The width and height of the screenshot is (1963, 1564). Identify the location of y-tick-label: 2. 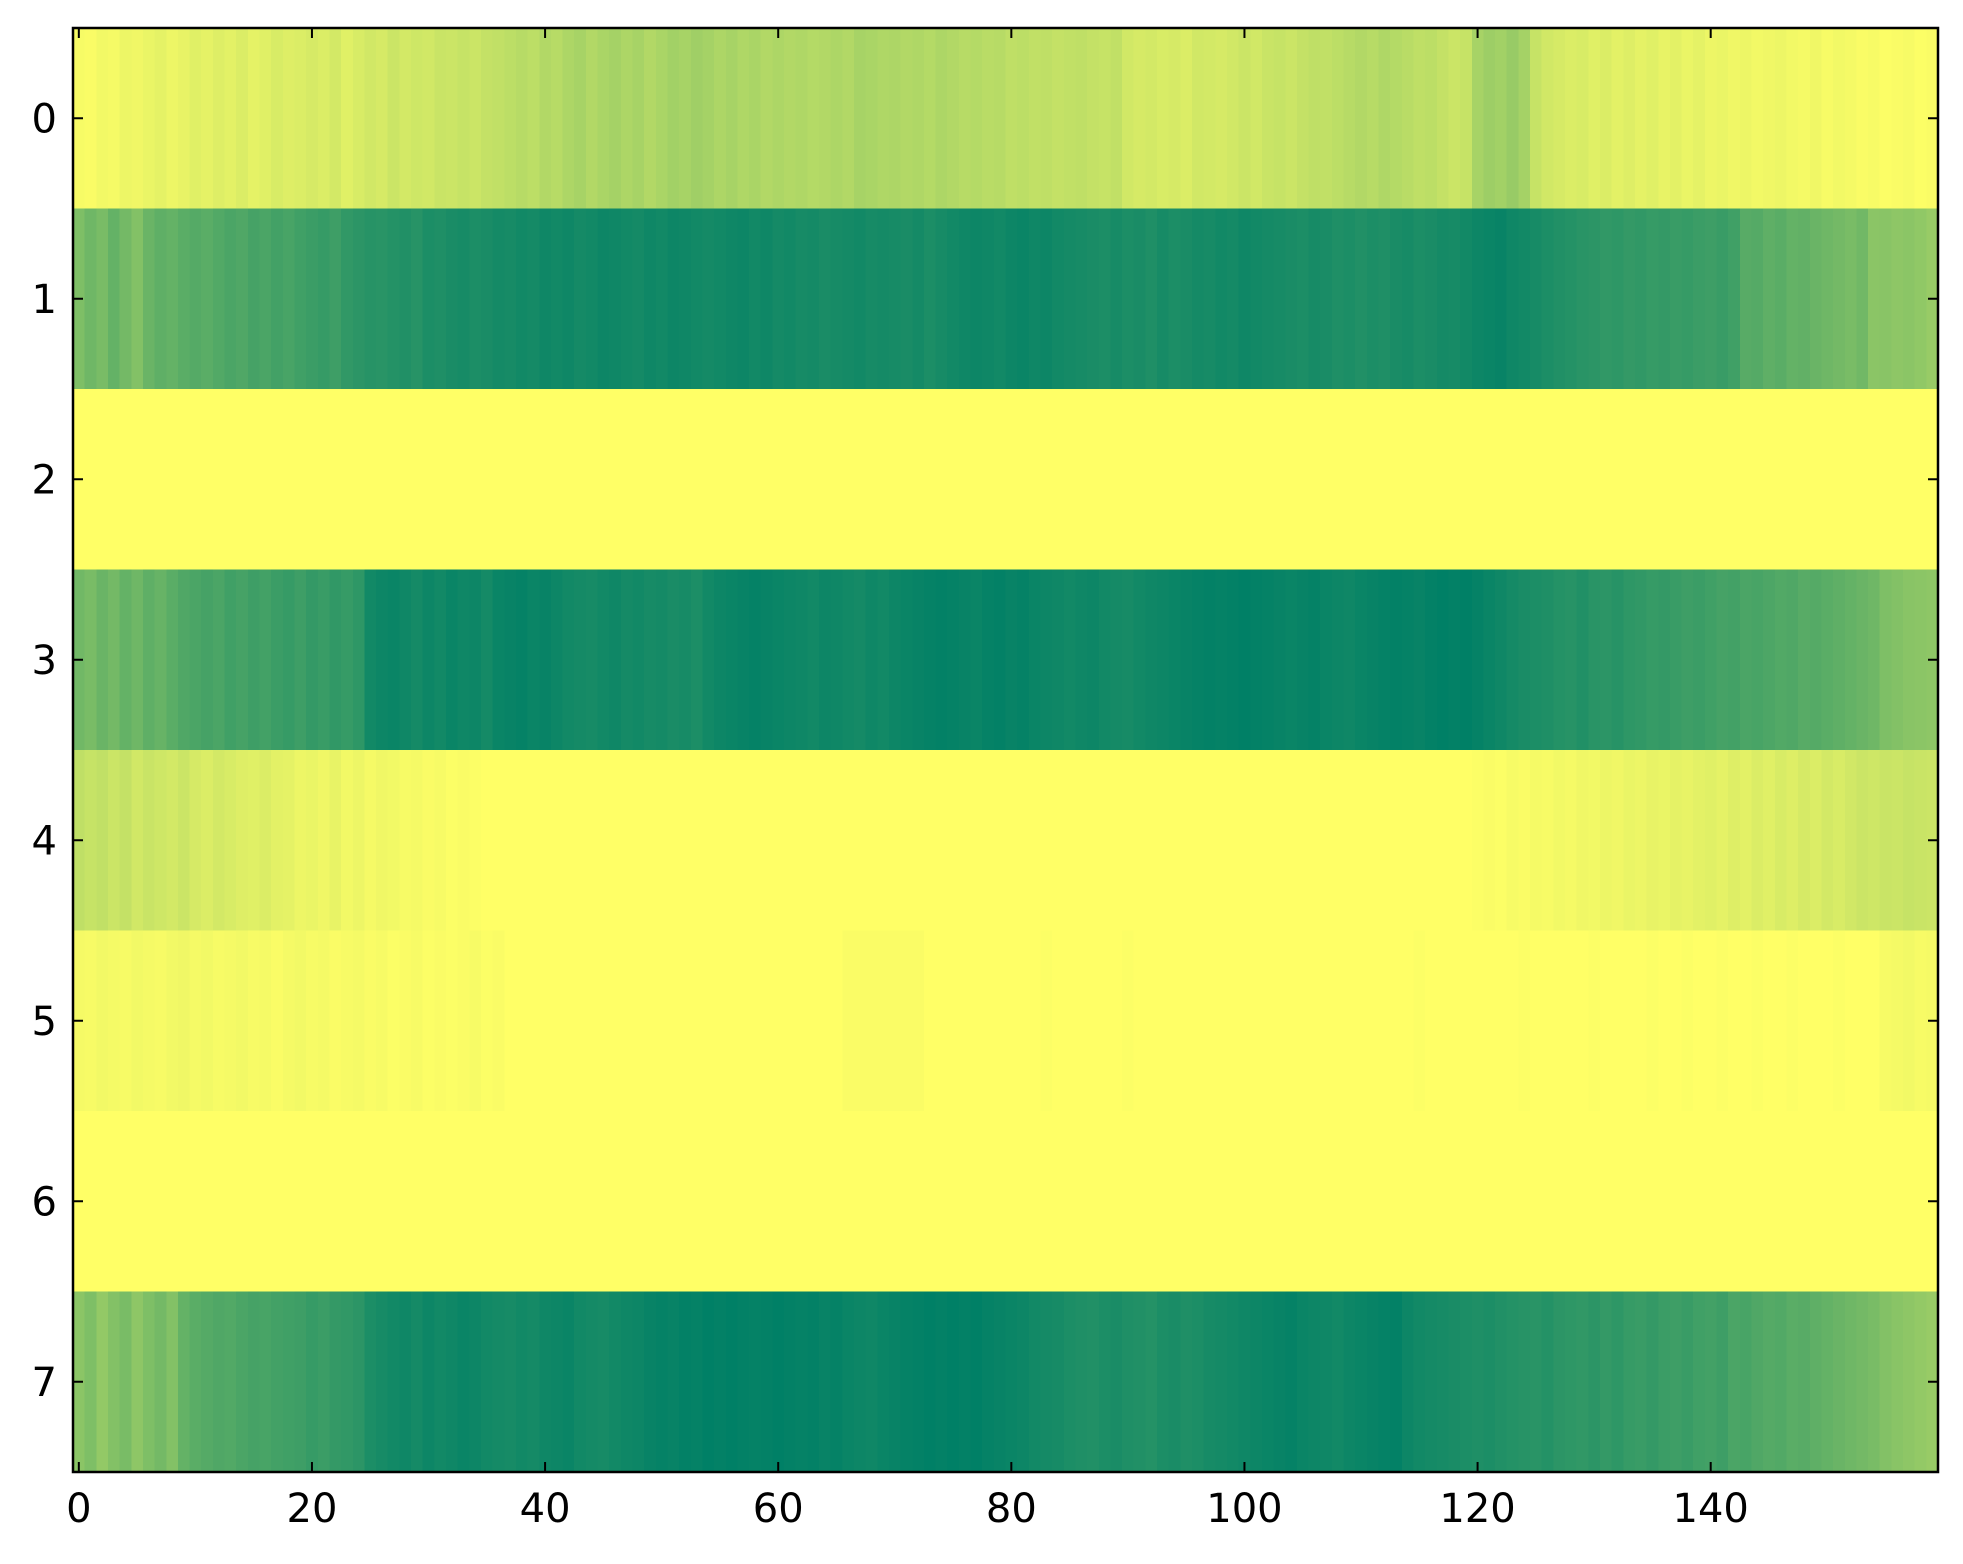
(44, 480).